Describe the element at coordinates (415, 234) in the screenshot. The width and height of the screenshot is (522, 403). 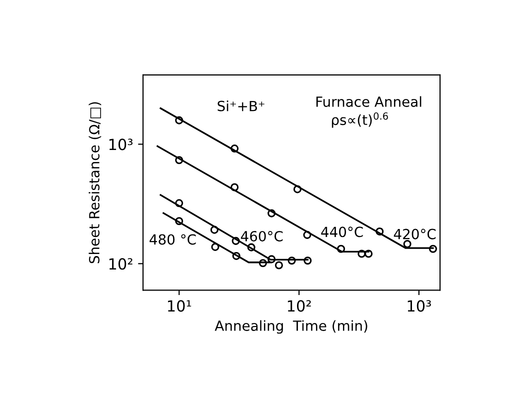
I see `annotation: 420°C` at that location.